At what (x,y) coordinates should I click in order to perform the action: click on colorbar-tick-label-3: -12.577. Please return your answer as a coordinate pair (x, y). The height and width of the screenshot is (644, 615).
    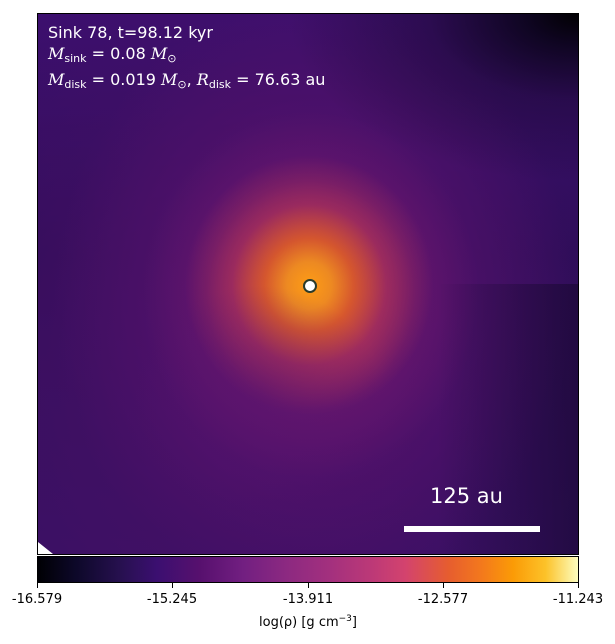
    Looking at the image, I should click on (443, 599).